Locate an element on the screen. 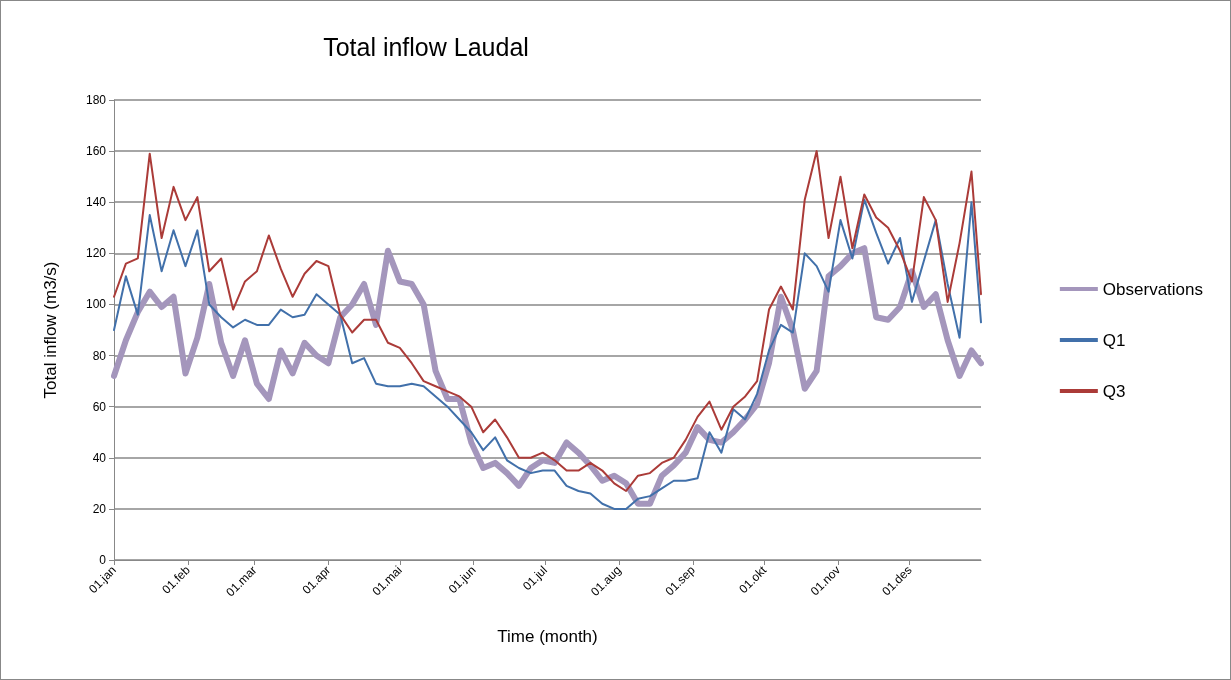 The width and height of the screenshot is (1231, 680). y-tick-label: 120 is located at coordinates (96, 253).